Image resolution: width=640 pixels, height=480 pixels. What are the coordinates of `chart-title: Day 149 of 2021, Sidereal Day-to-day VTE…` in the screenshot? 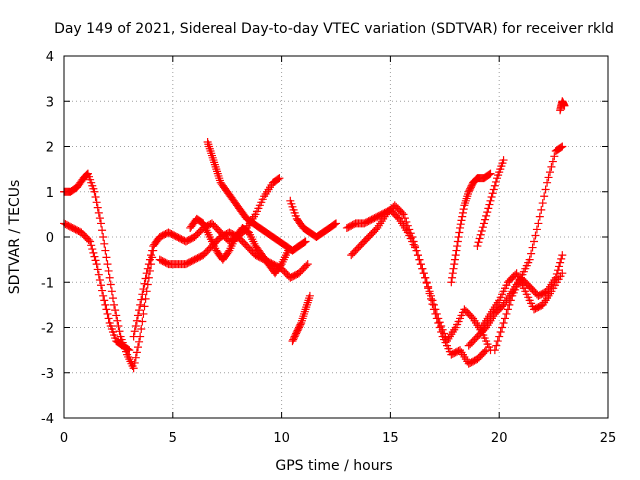 It's located at (334, 29).